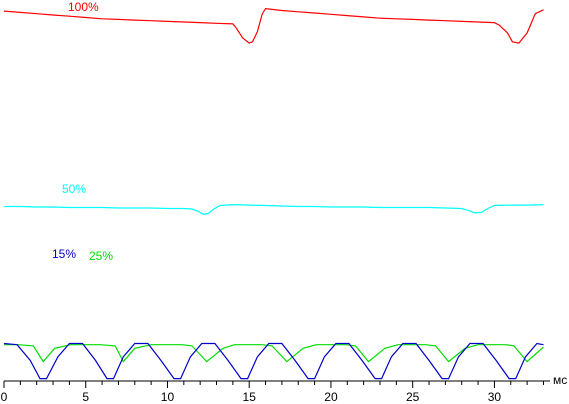 Image resolution: width=569 pixels, height=404 pixels. Describe the element at coordinates (83, 7) in the screenshot. I see `series-label-100: 100%` at that location.